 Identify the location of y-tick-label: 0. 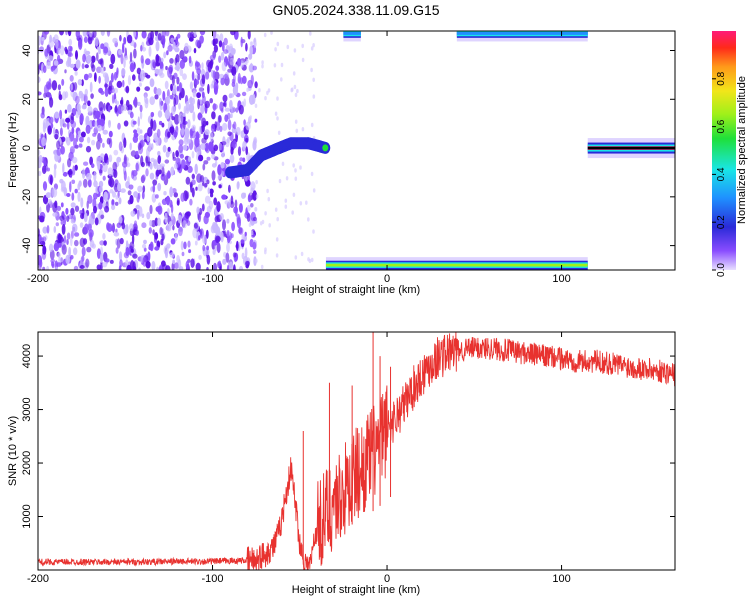
(27, 148).